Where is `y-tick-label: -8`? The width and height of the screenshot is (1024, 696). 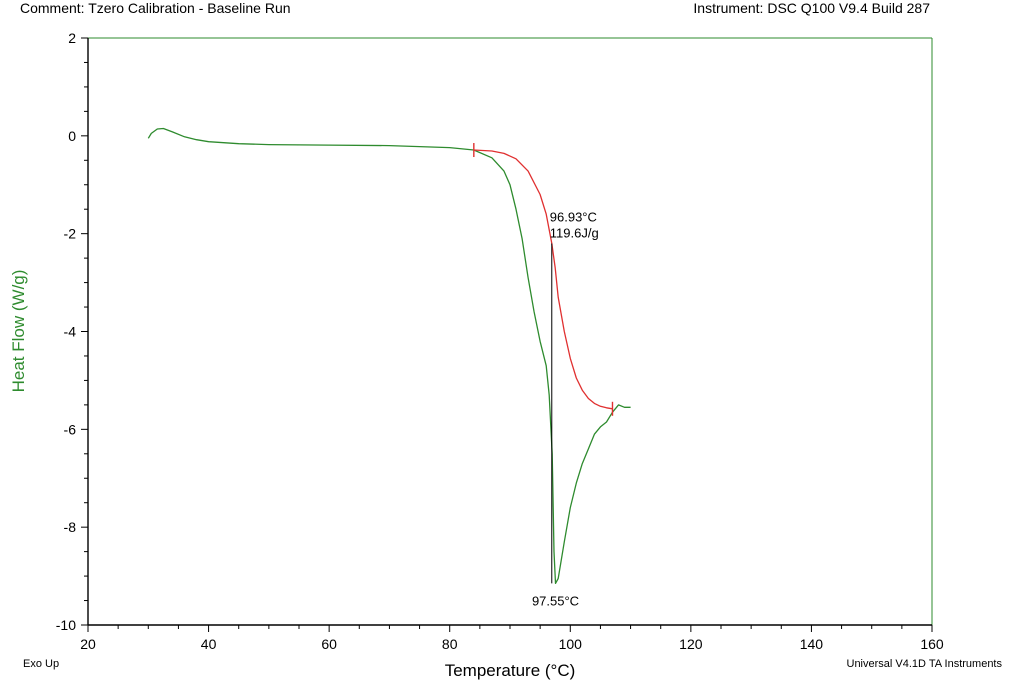 y-tick-label: -8 is located at coordinates (70, 527).